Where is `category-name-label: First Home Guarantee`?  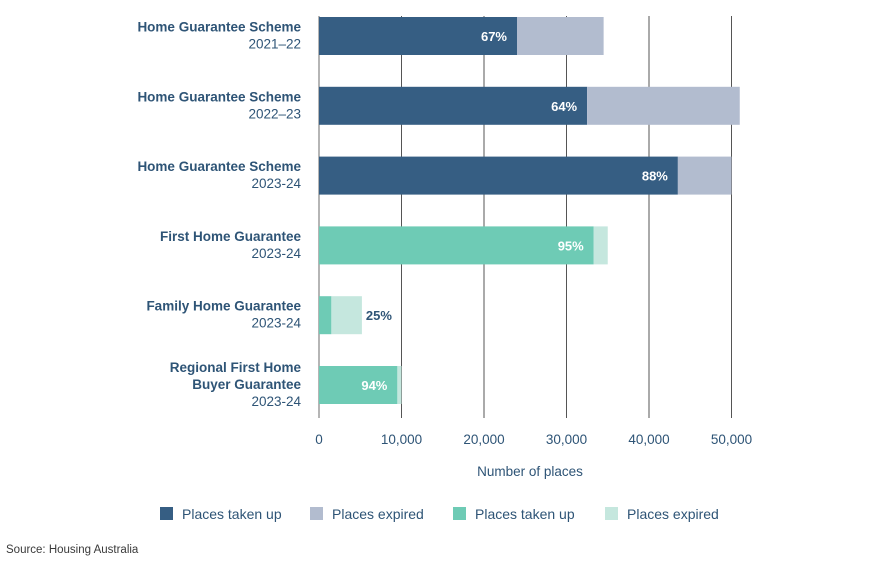
category-name-label: First Home Guarantee is located at coordinates (231, 236).